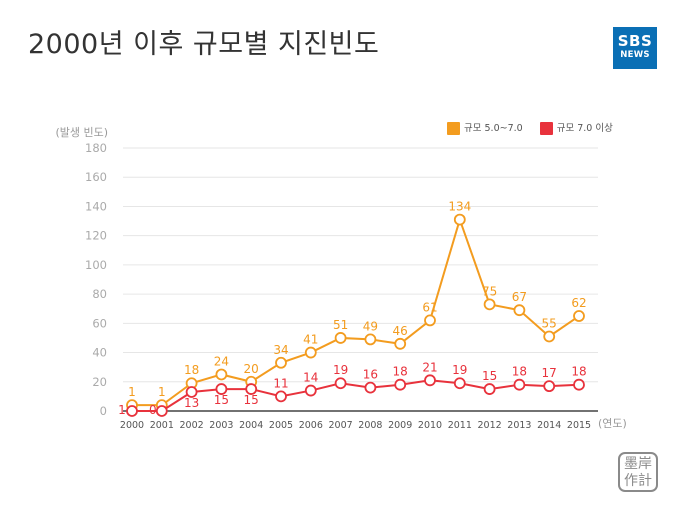 The image size is (683, 512). I want to click on legend-label-magnitude-7-plus: 규모 7.0 이상, so click(584, 128).